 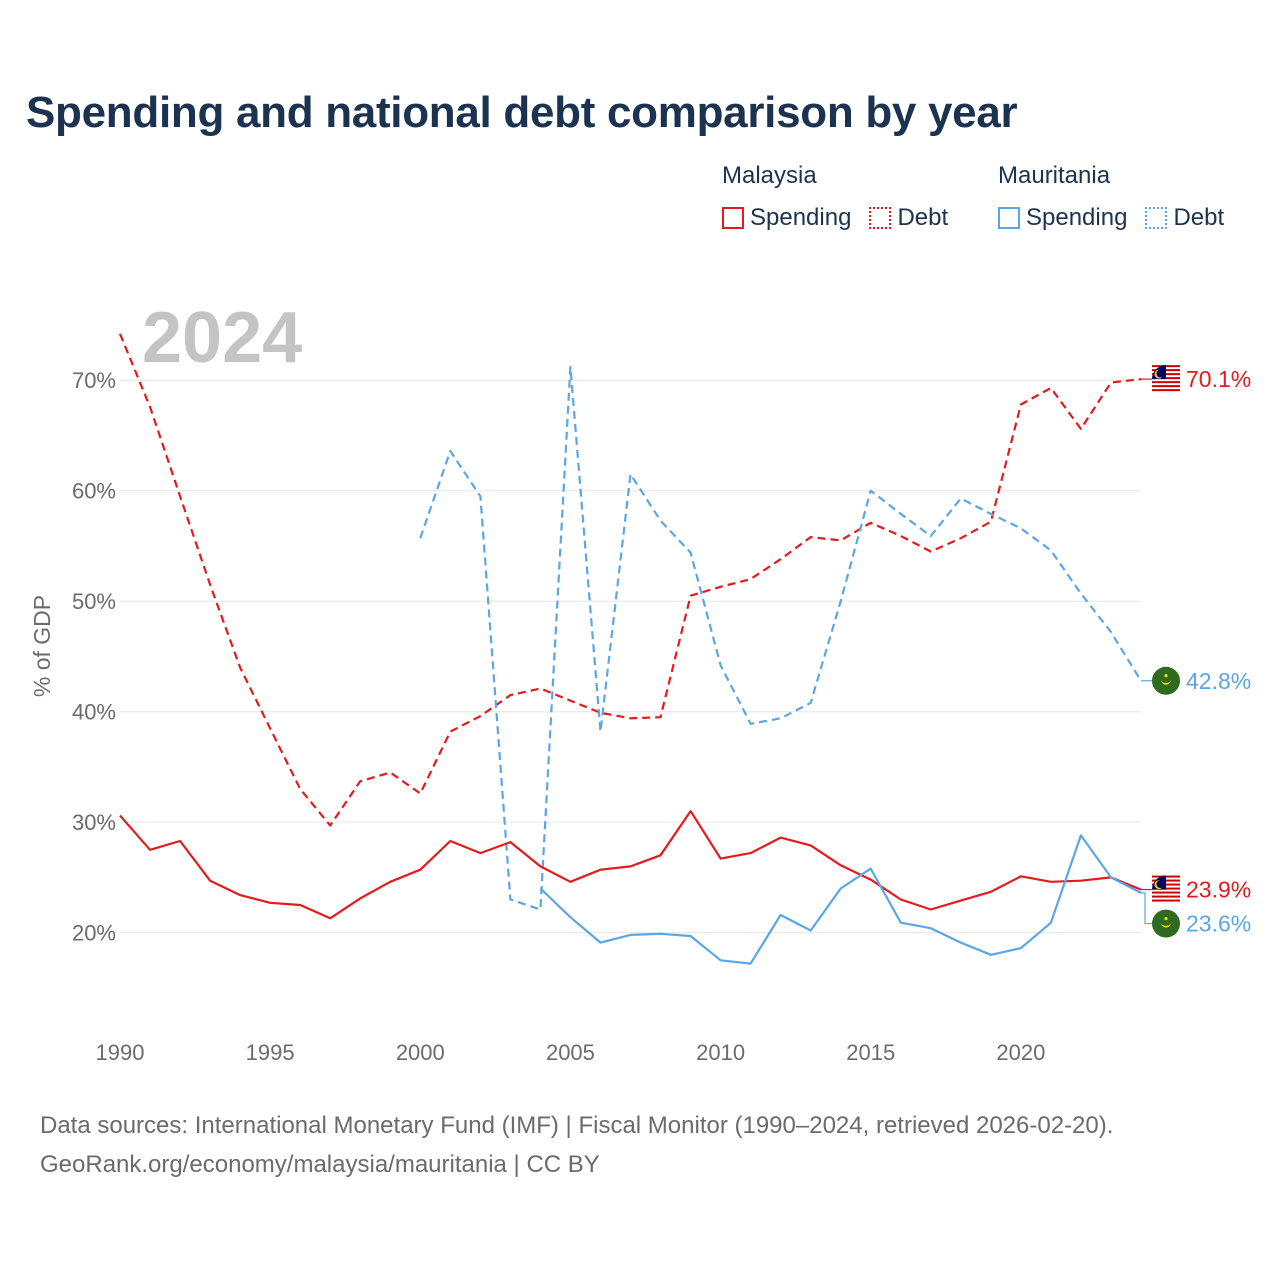 What do you see at coordinates (923, 217) in the screenshot?
I see `legend-label-malaysia-debt: Debt` at bounding box center [923, 217].